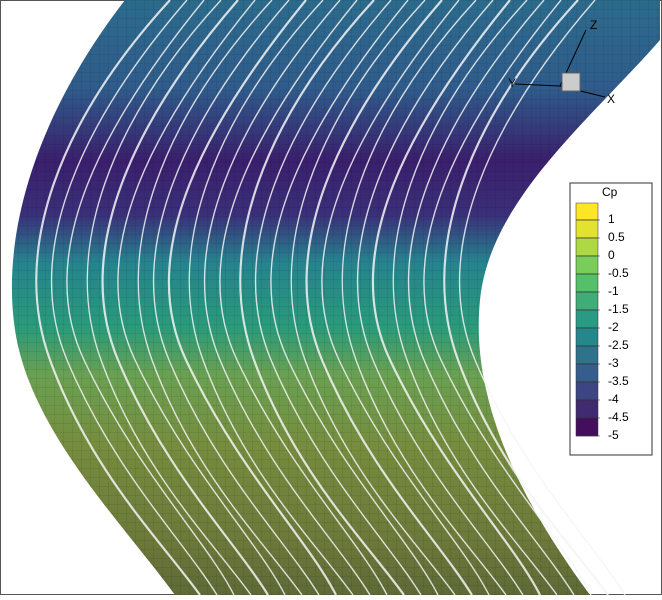 The image size is (662, 600). Describe the element at coordinates (512, 83) in the screenshot. I see `y-label: Y` at that location.